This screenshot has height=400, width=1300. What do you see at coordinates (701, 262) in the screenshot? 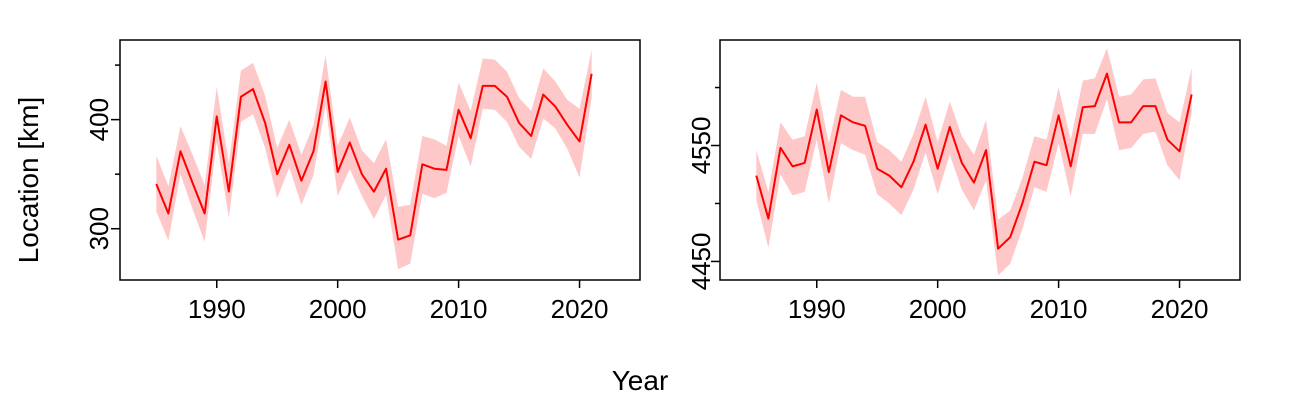
I see `y-tick-label: 4450` at bounding box center [701, 262].